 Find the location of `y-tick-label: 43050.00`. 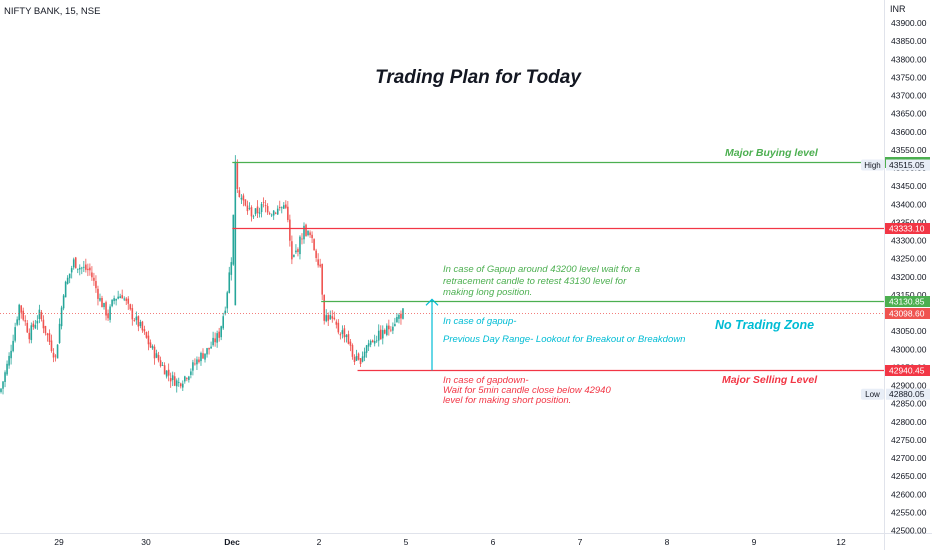

y-tick-label: 43050.00 is located at coordinates (909, 331).